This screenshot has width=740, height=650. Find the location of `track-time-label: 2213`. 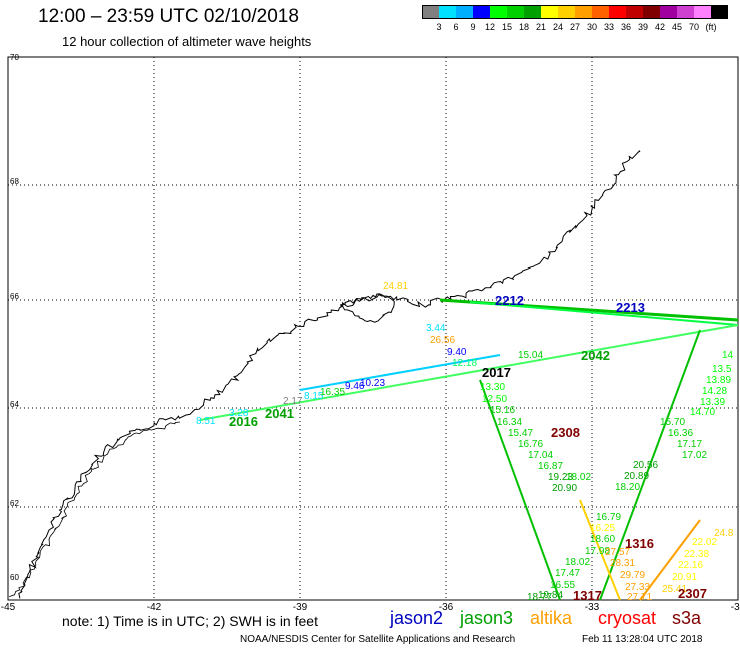

track-time-label: 2213 is located at coordinates (630, 307).